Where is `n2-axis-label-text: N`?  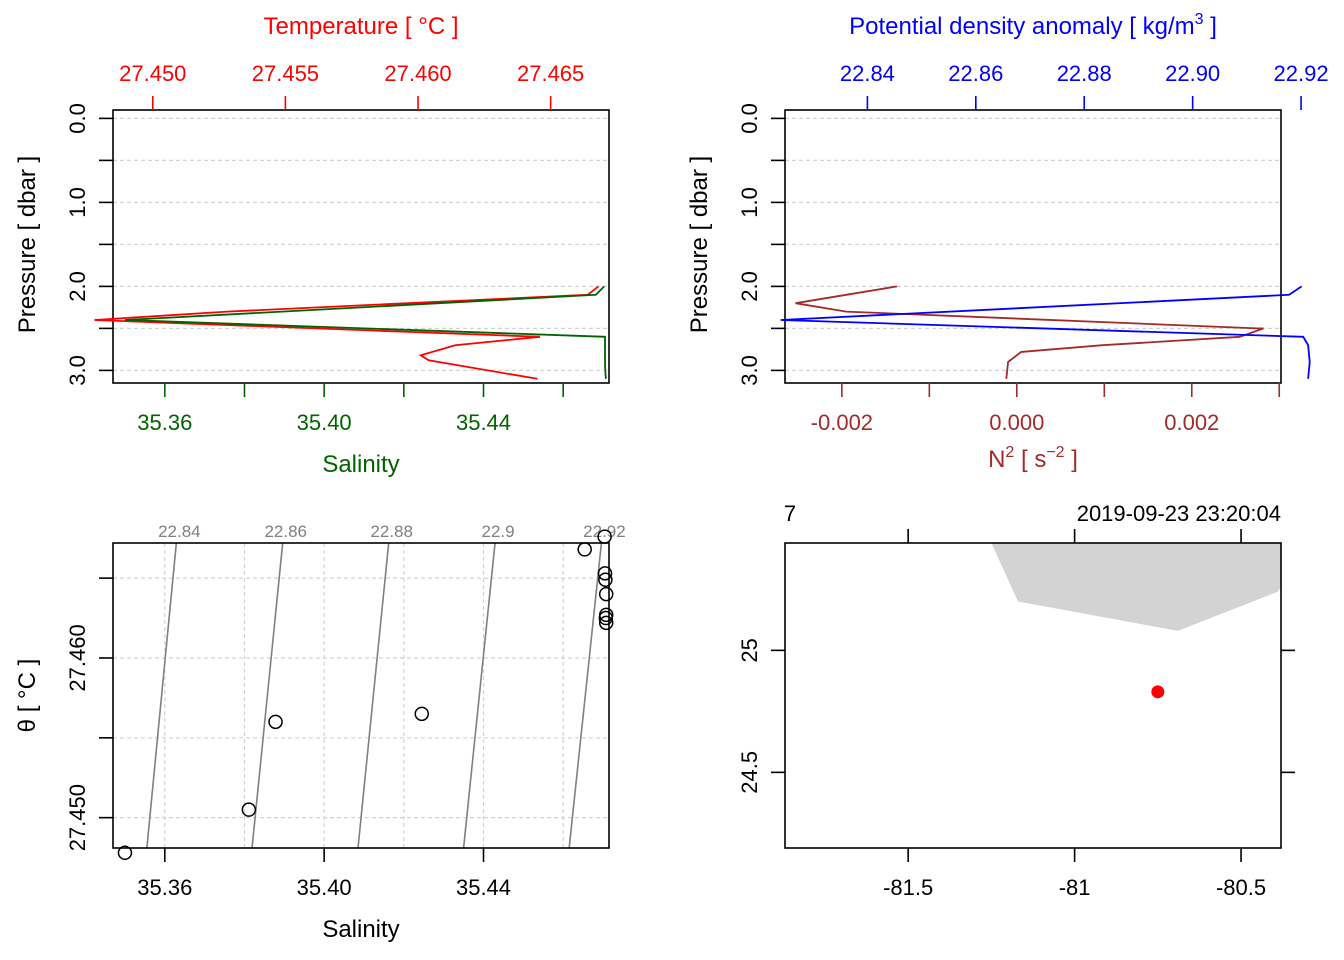 n2-axis-label-text: N is located at coordinates (996, 459).